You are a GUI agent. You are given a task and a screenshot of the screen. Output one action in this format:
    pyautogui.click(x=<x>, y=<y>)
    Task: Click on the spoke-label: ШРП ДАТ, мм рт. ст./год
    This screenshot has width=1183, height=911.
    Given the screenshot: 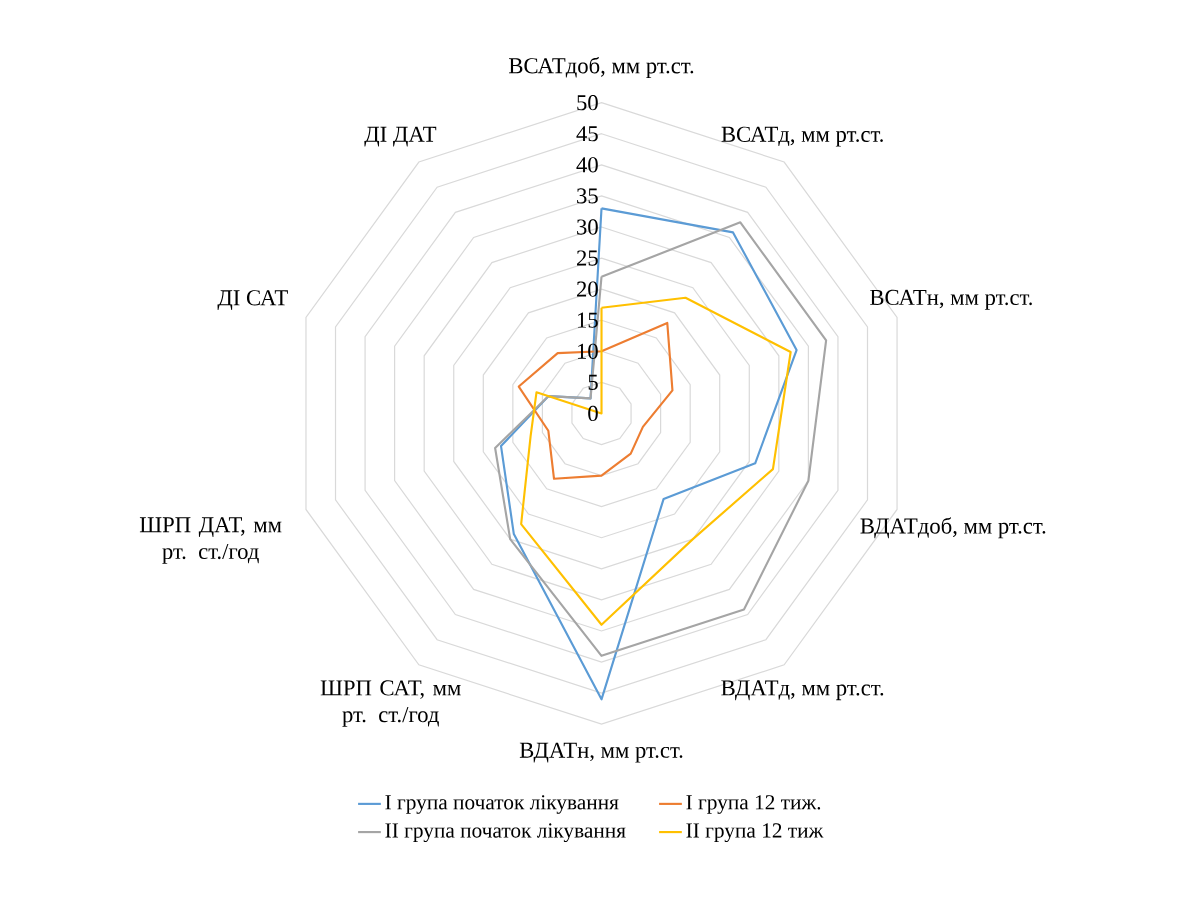 What is the action you would take?
    pyautogui.click(x=210, y=540)
    